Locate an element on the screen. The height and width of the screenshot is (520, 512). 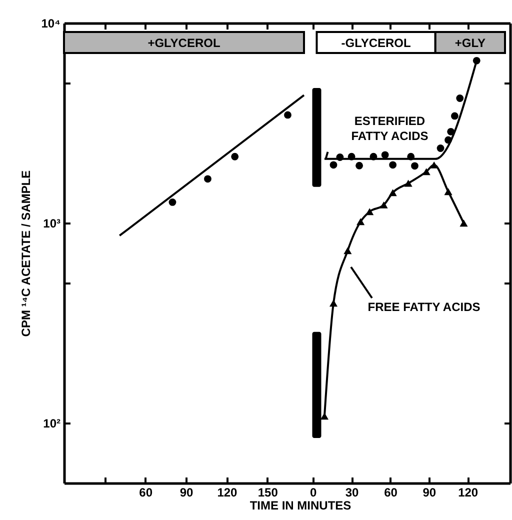
band-label: +GLYCEROL is located at coordinates (184, 43).